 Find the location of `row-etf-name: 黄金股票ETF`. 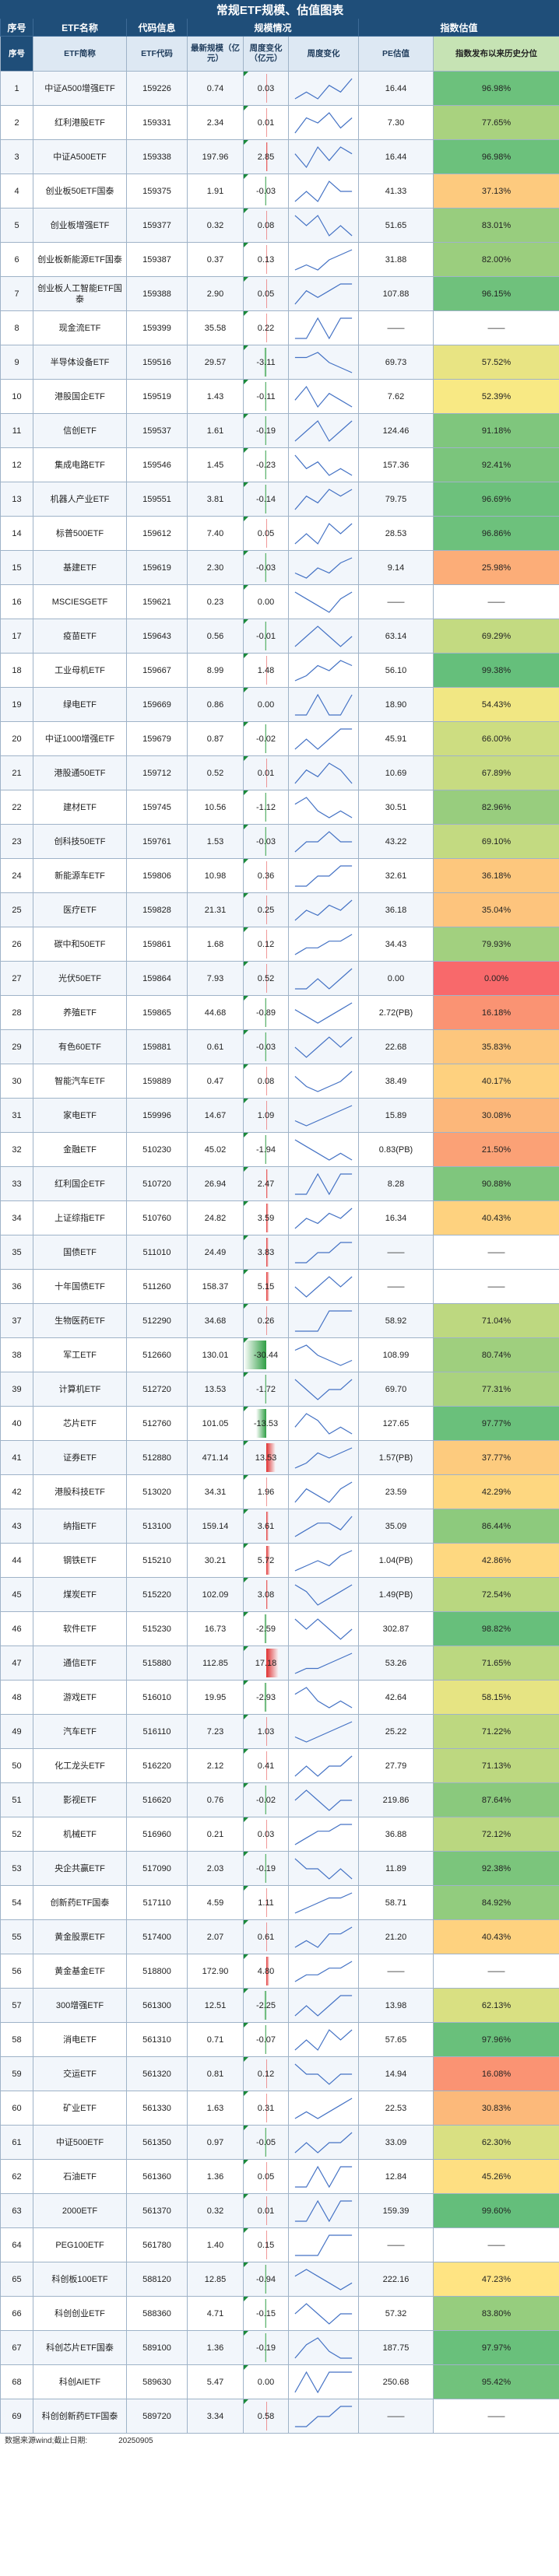

row-etf-name: 黄金股票ETF is located at coordinates (80, 1937).